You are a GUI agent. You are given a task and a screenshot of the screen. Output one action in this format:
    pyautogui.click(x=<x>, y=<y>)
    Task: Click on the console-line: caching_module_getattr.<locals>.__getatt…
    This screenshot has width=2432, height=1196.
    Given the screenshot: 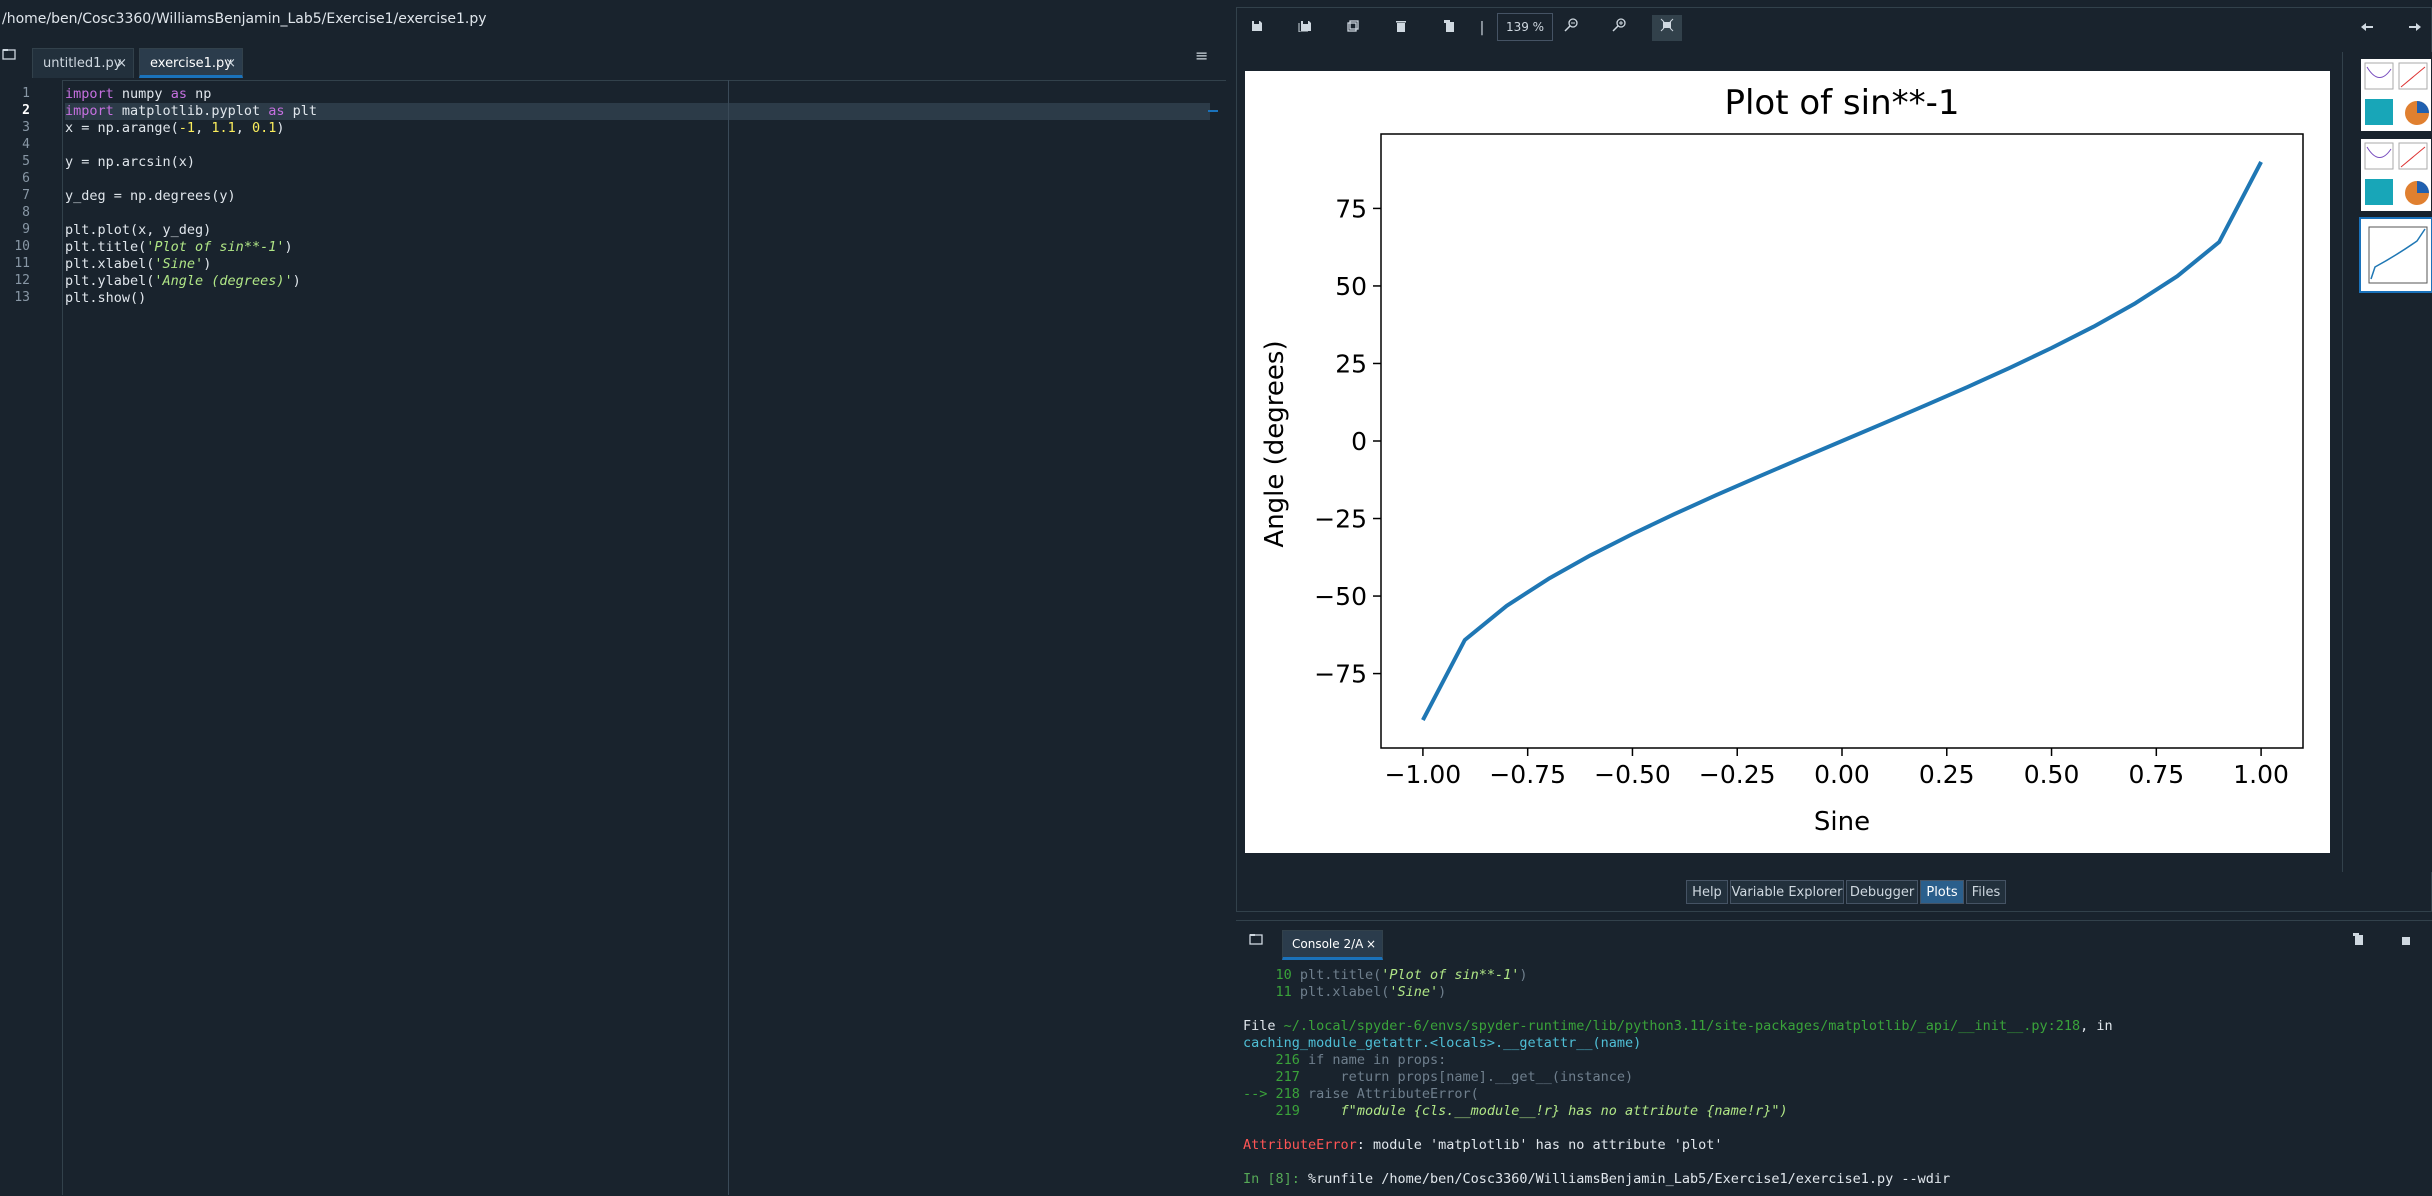 What is the action you would take?
    pyautogui.click(x=1442, y=1043)
    